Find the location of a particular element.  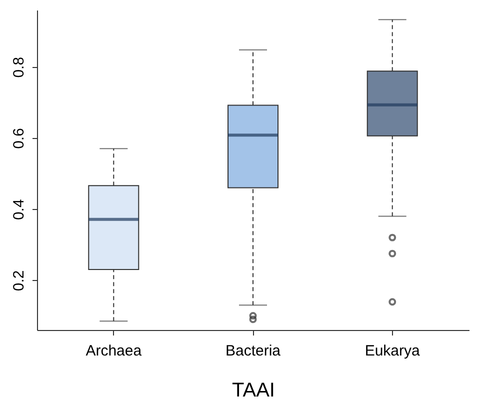

y-tick-label: 0.4 is located at coordinates (19, 209).